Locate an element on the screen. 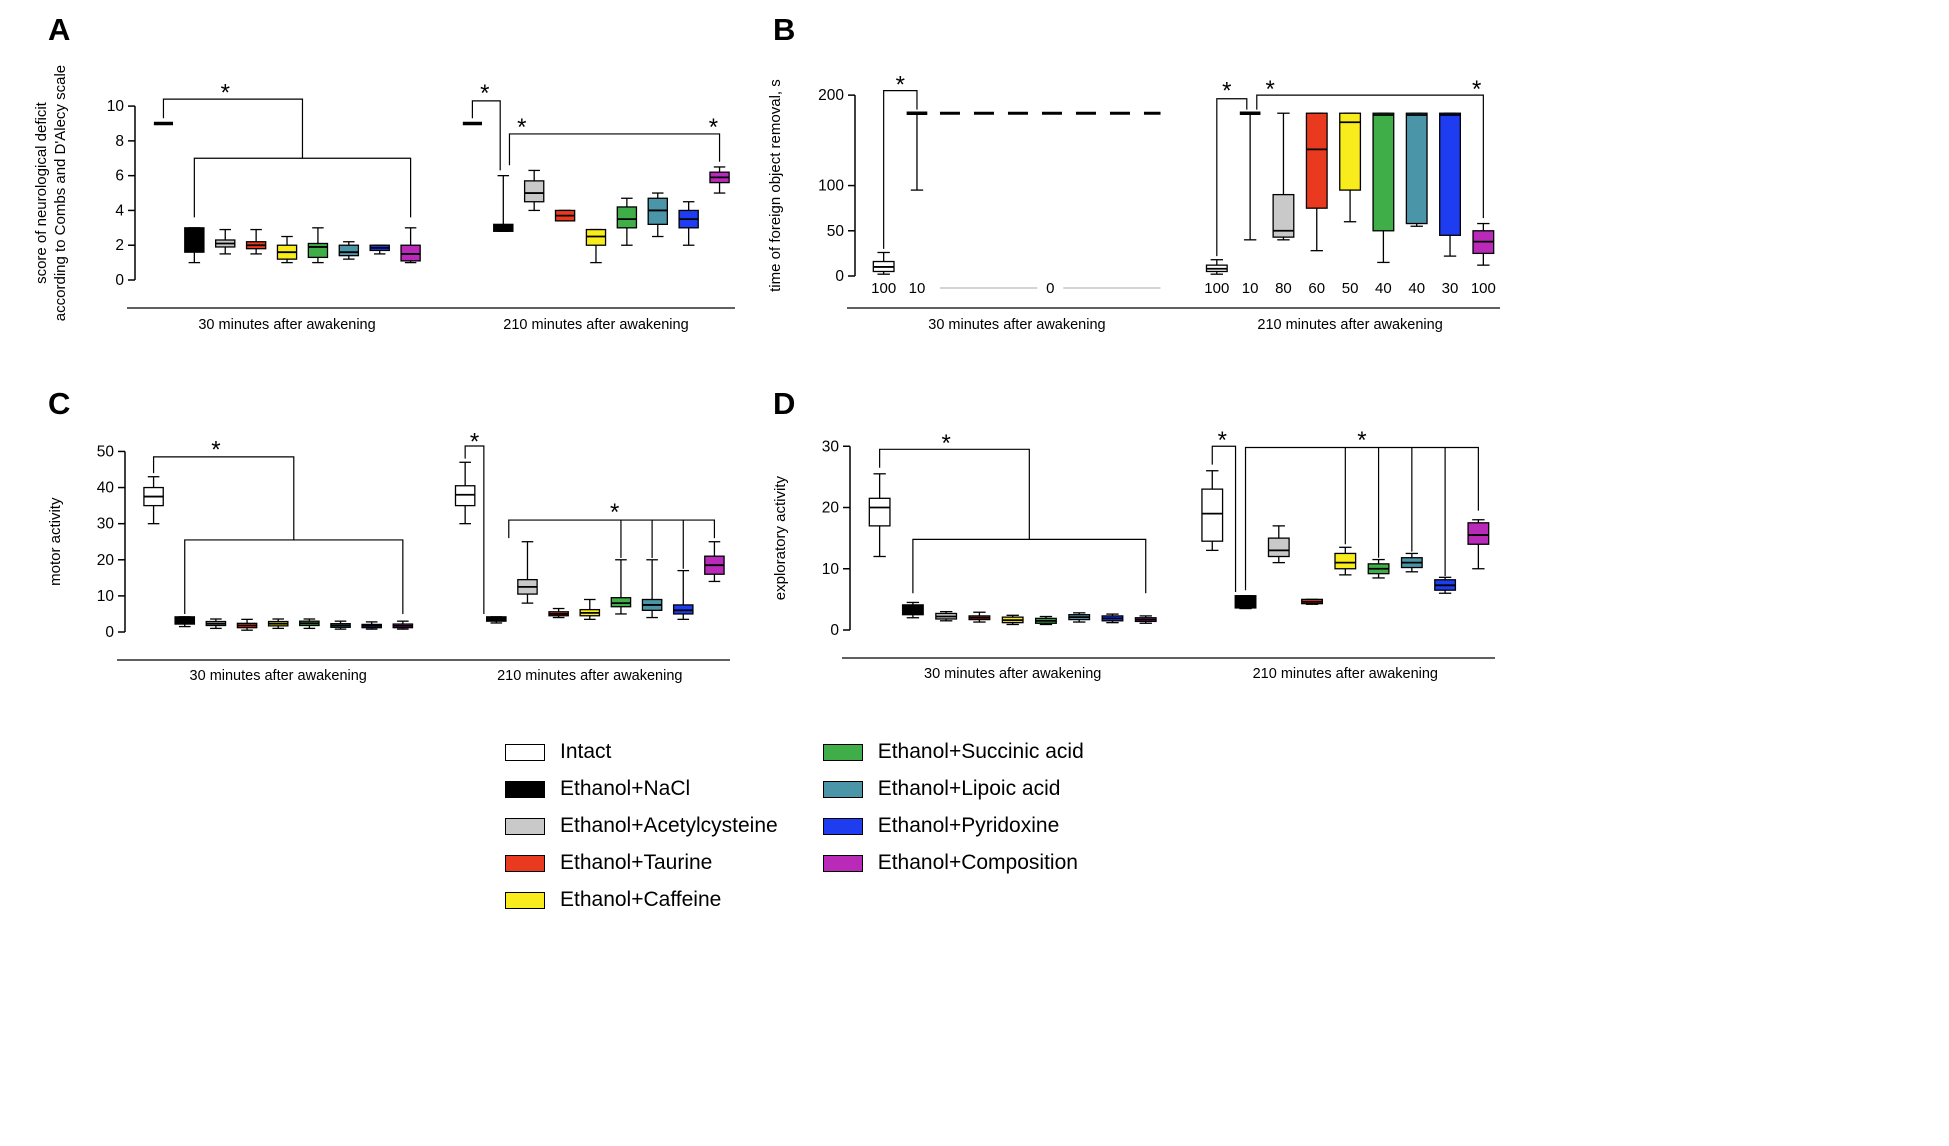 Image resolution: width=1949 pixels, height=1146 pixels. success-percent-label: 50 is located at coordinates (1350, 288).